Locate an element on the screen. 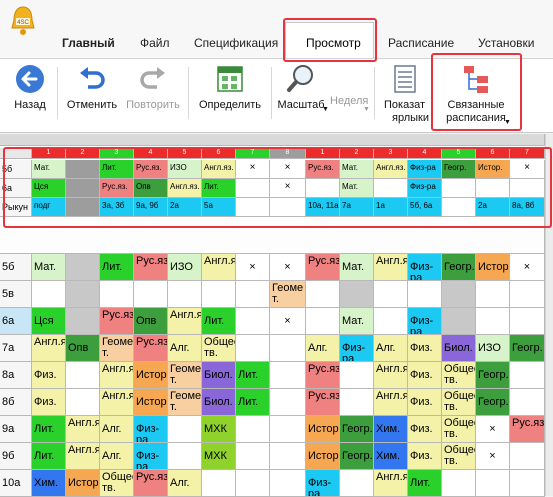 The image size is (553, 497). week-button: Неделя ▼ is located at coordinates (350, 88).